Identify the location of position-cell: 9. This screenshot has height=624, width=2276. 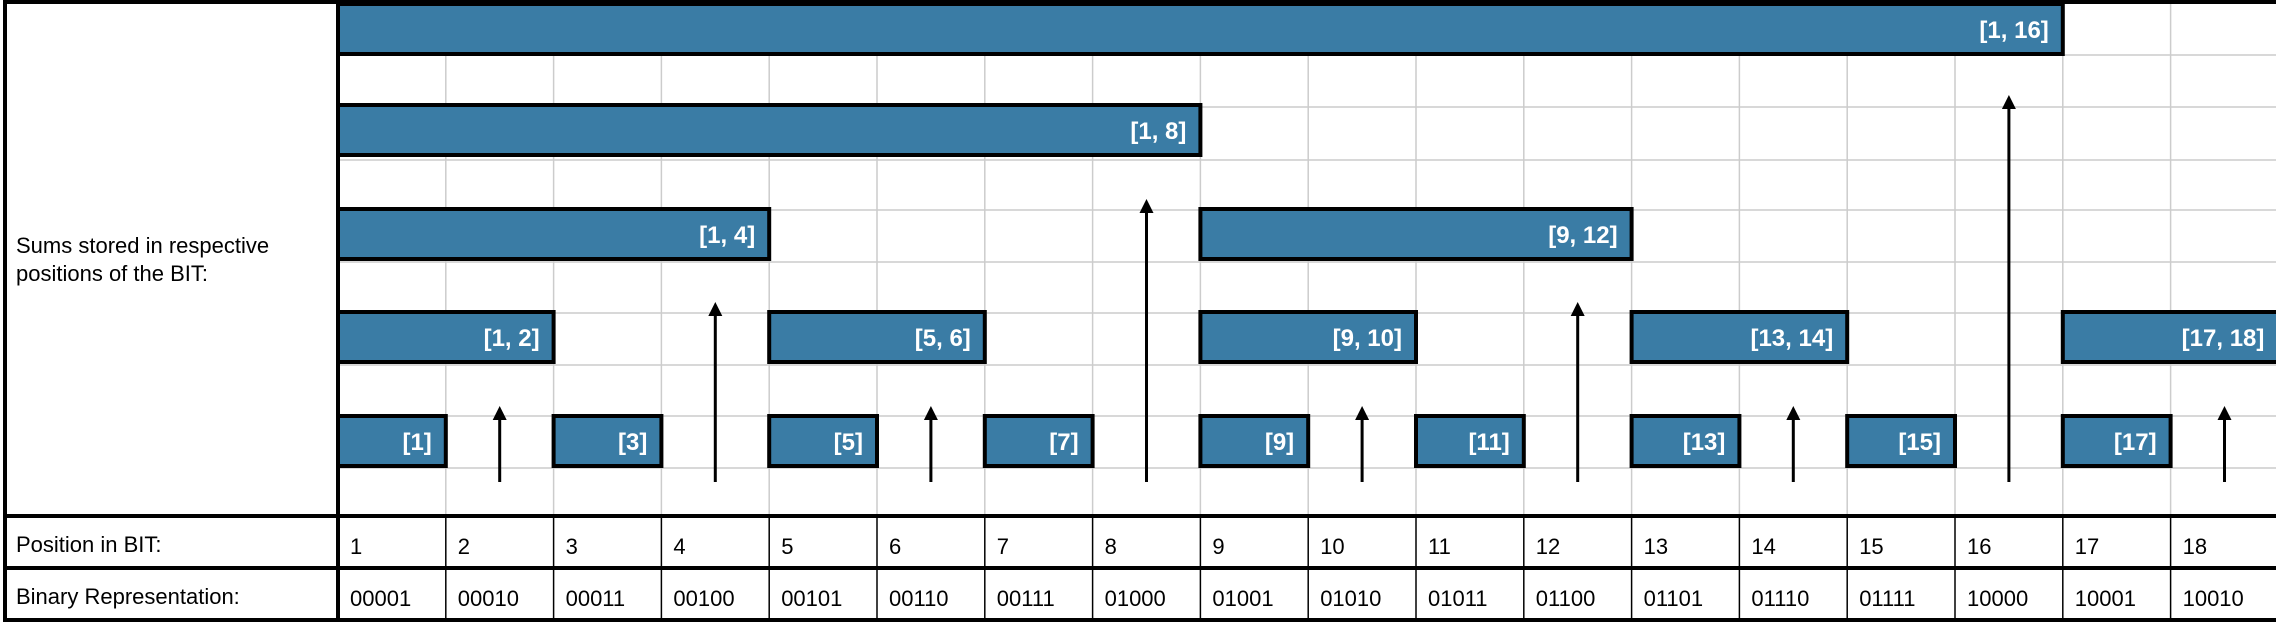
(1218, 546).